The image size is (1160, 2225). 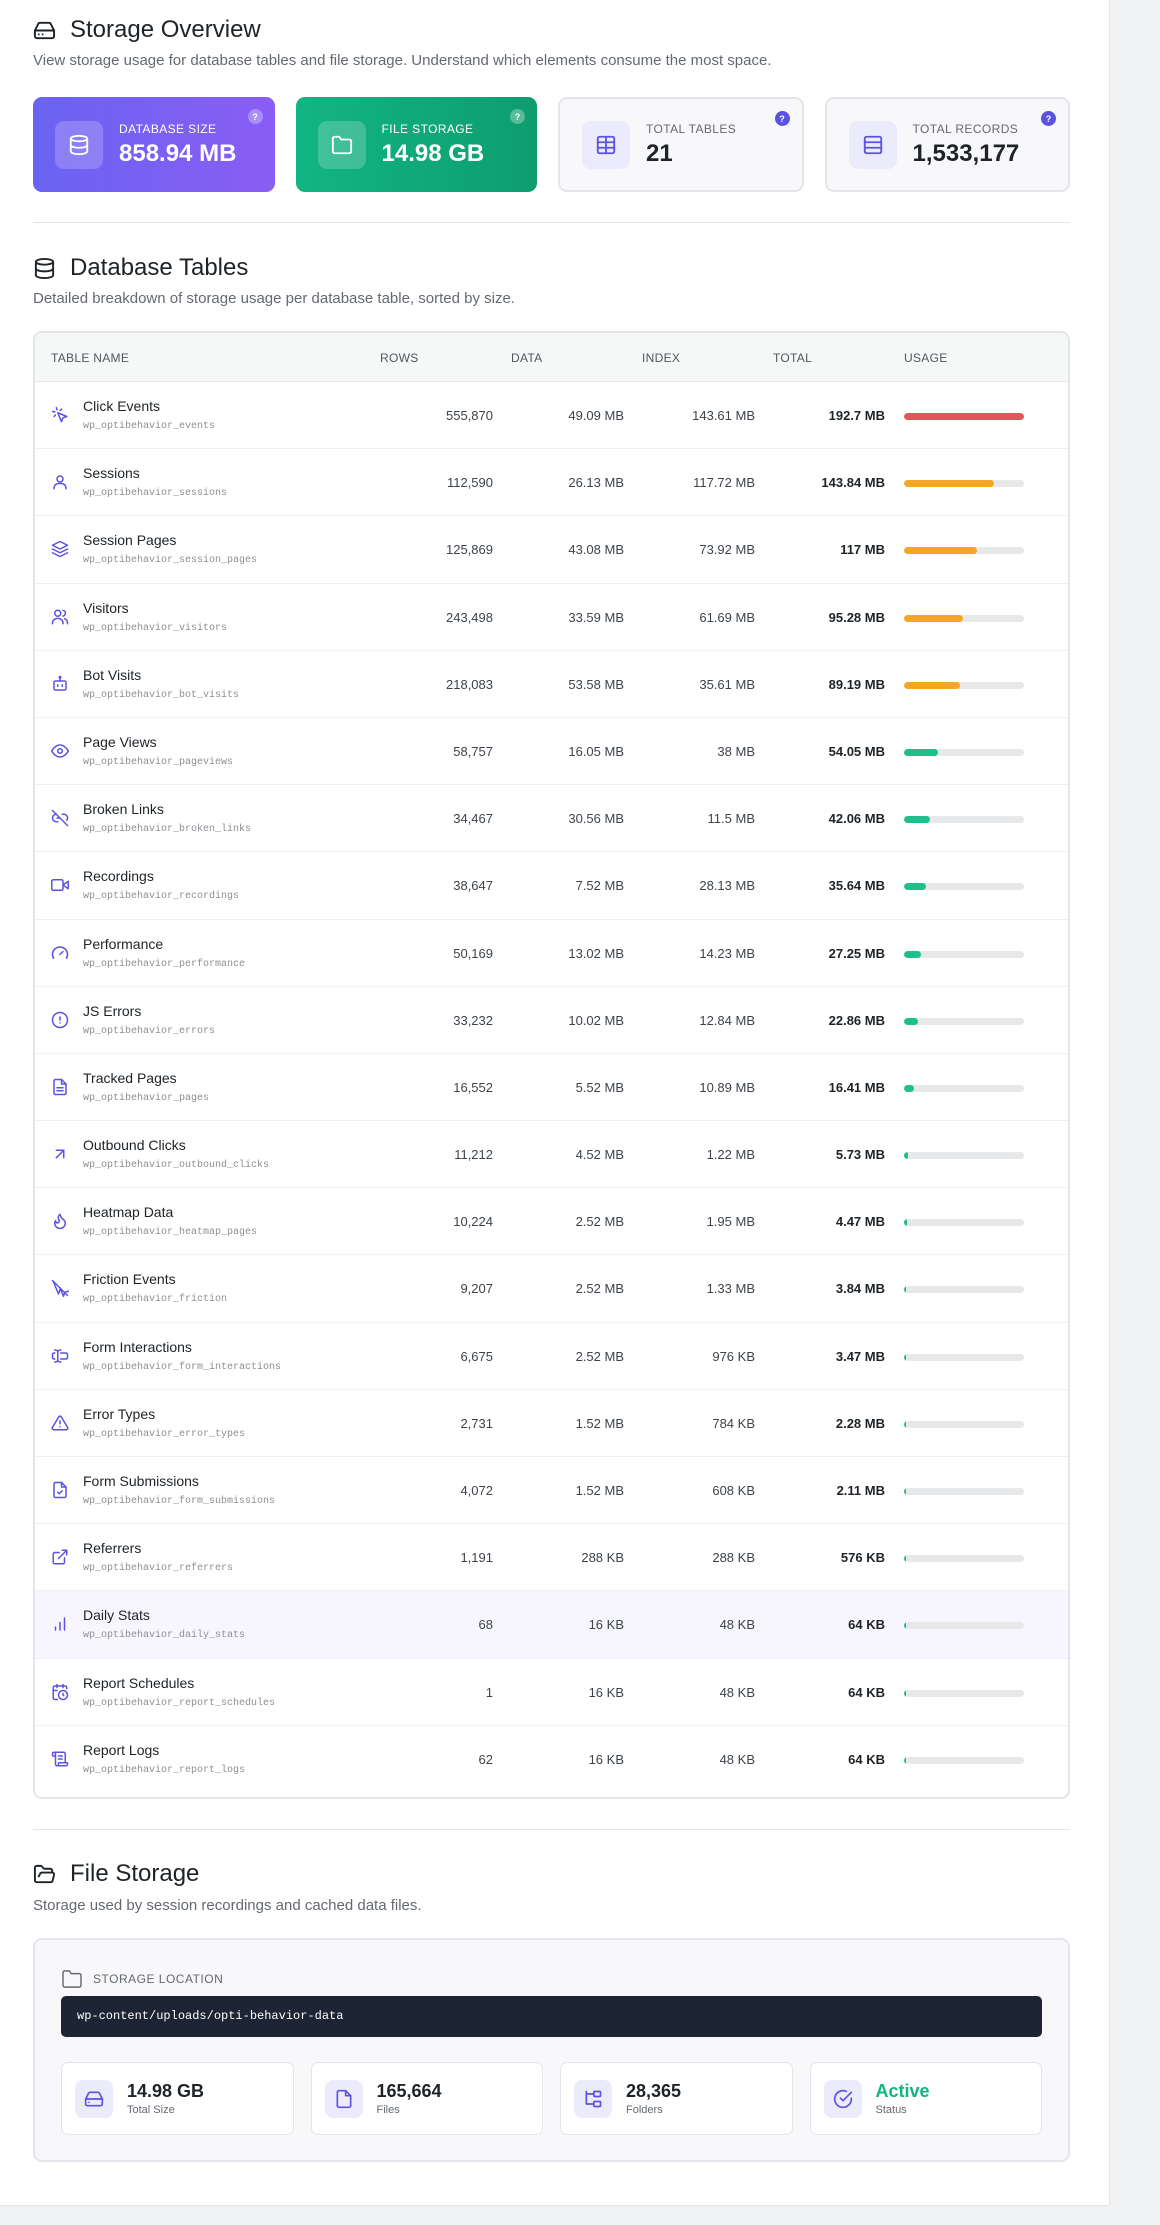 I want to click on table-slug: wp_optibehavior_outbound_clicks, so click(x=176, y=1166).